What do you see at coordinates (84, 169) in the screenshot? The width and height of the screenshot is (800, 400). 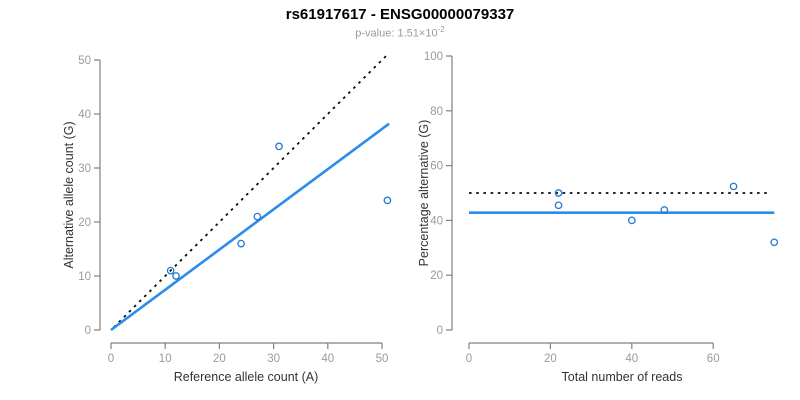 I see `y-tick-label: 30` at bounding box center [84, 169].